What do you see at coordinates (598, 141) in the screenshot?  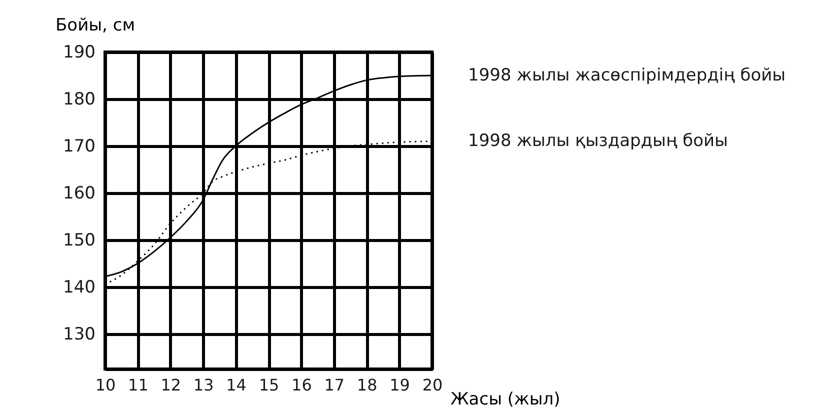 I see `text: 1998 жылы қыздардың бойы` at bounding box center [598, 141].